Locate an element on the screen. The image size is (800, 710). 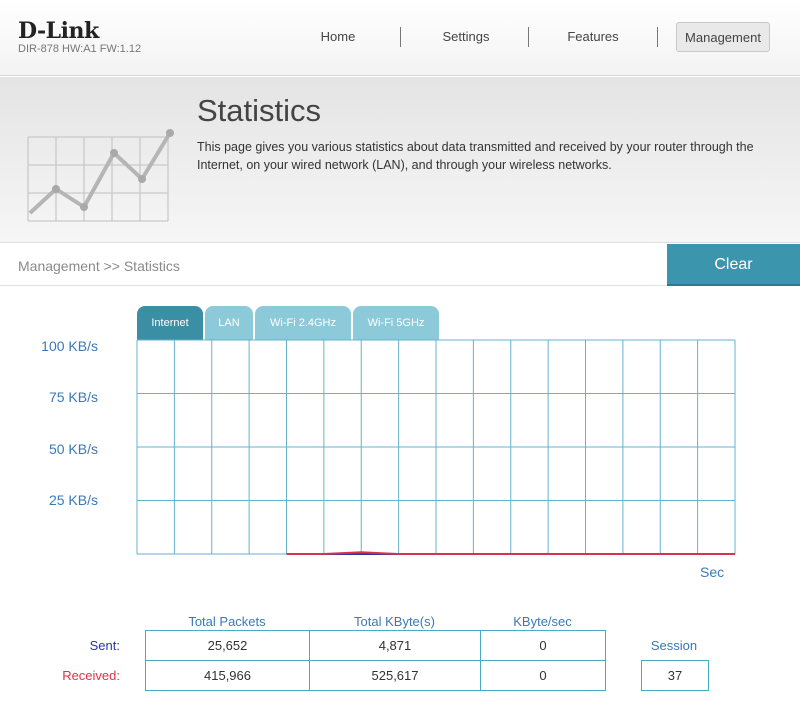
page-title: Statistics is located at coordinates (259, 110).